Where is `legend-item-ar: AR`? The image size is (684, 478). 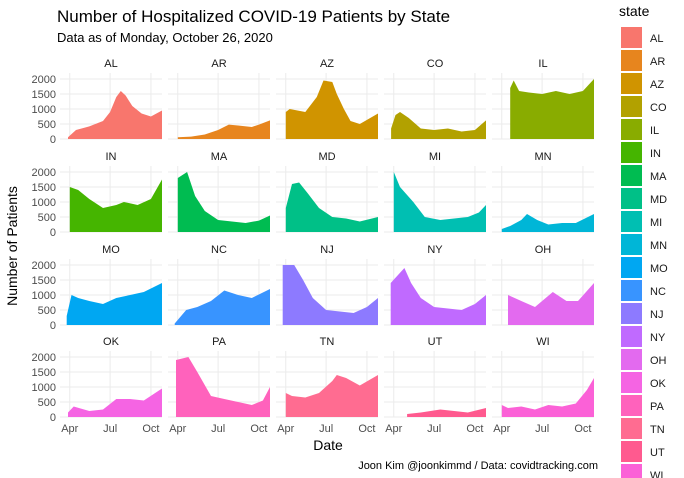 legend-item-ar: AR is located at coordinates (643, 60).